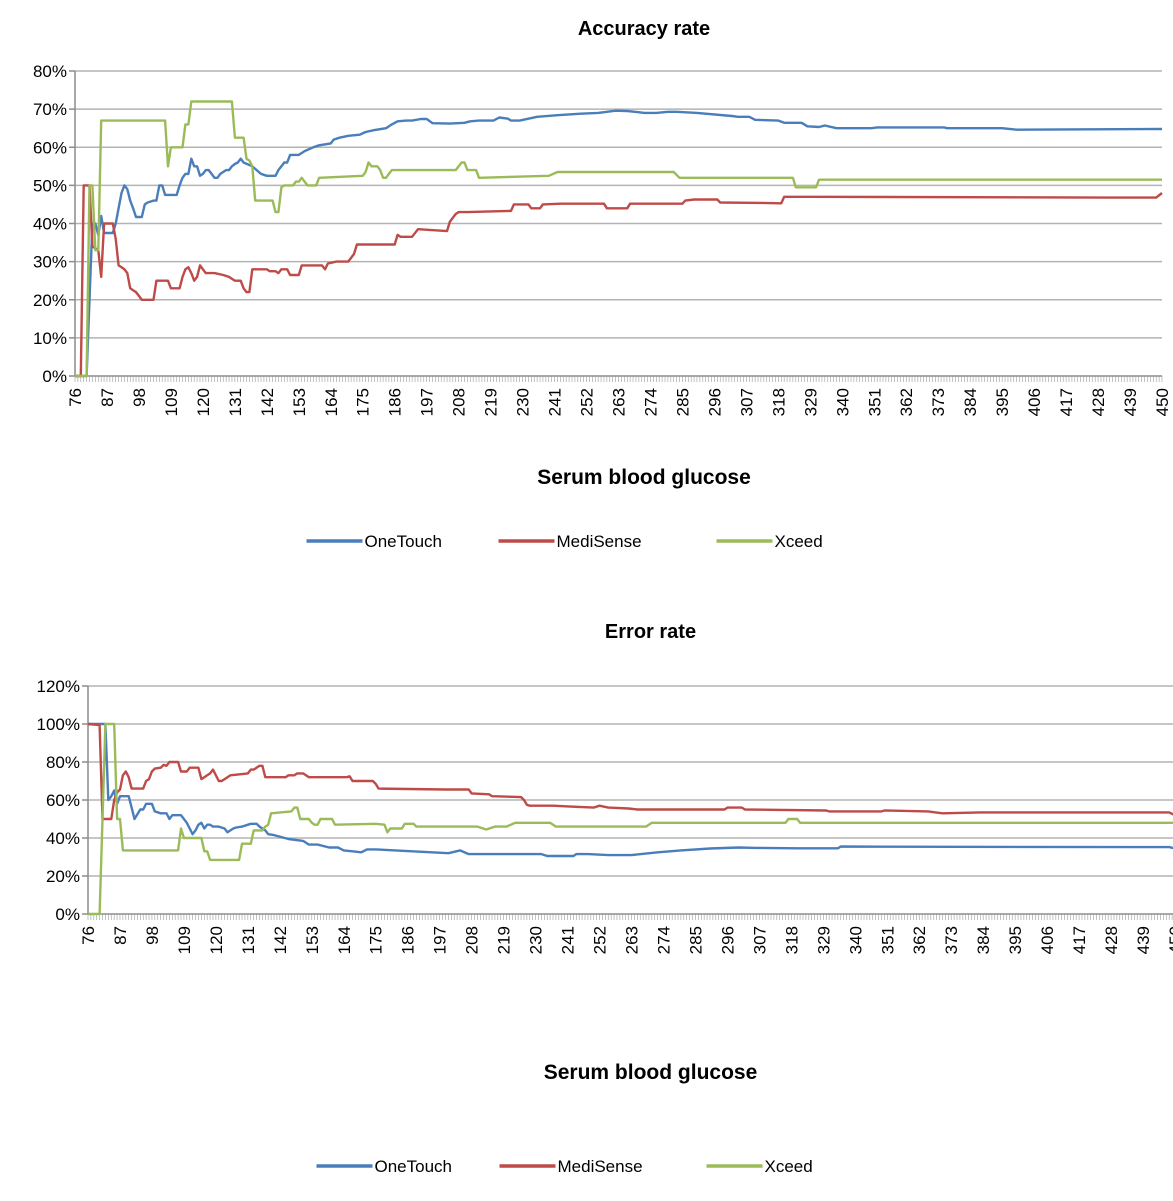 The image size is (1173, 1201). What do you see at coordinates (404, 541) in the screenshot?
I see `legend-label: OneTouch` at bounding box center [404, 541].